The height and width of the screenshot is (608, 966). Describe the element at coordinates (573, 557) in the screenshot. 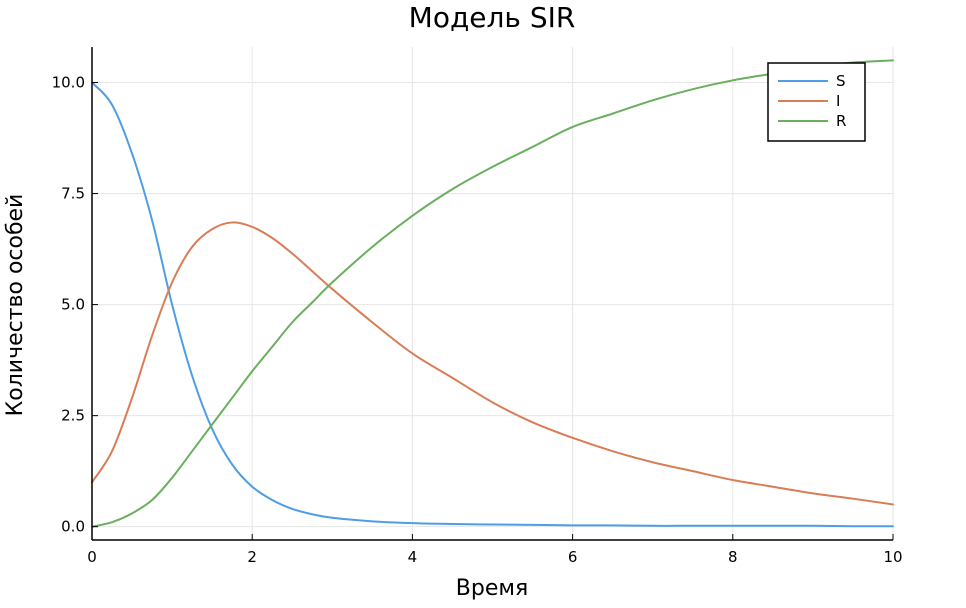

I see `x-tick-label: 6` at that location.